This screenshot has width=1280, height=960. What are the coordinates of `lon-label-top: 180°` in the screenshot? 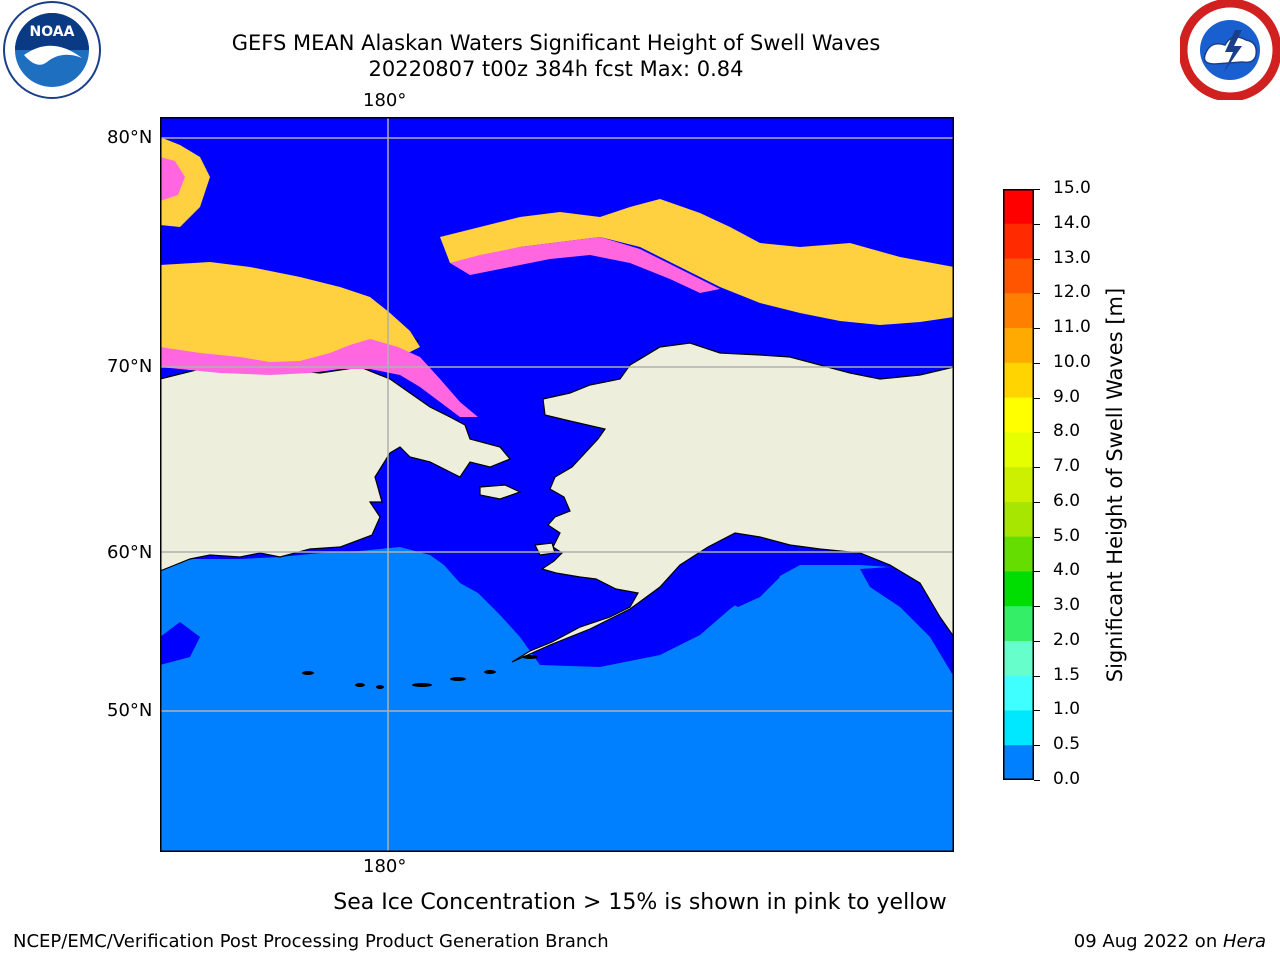 It's located at (385, 100).